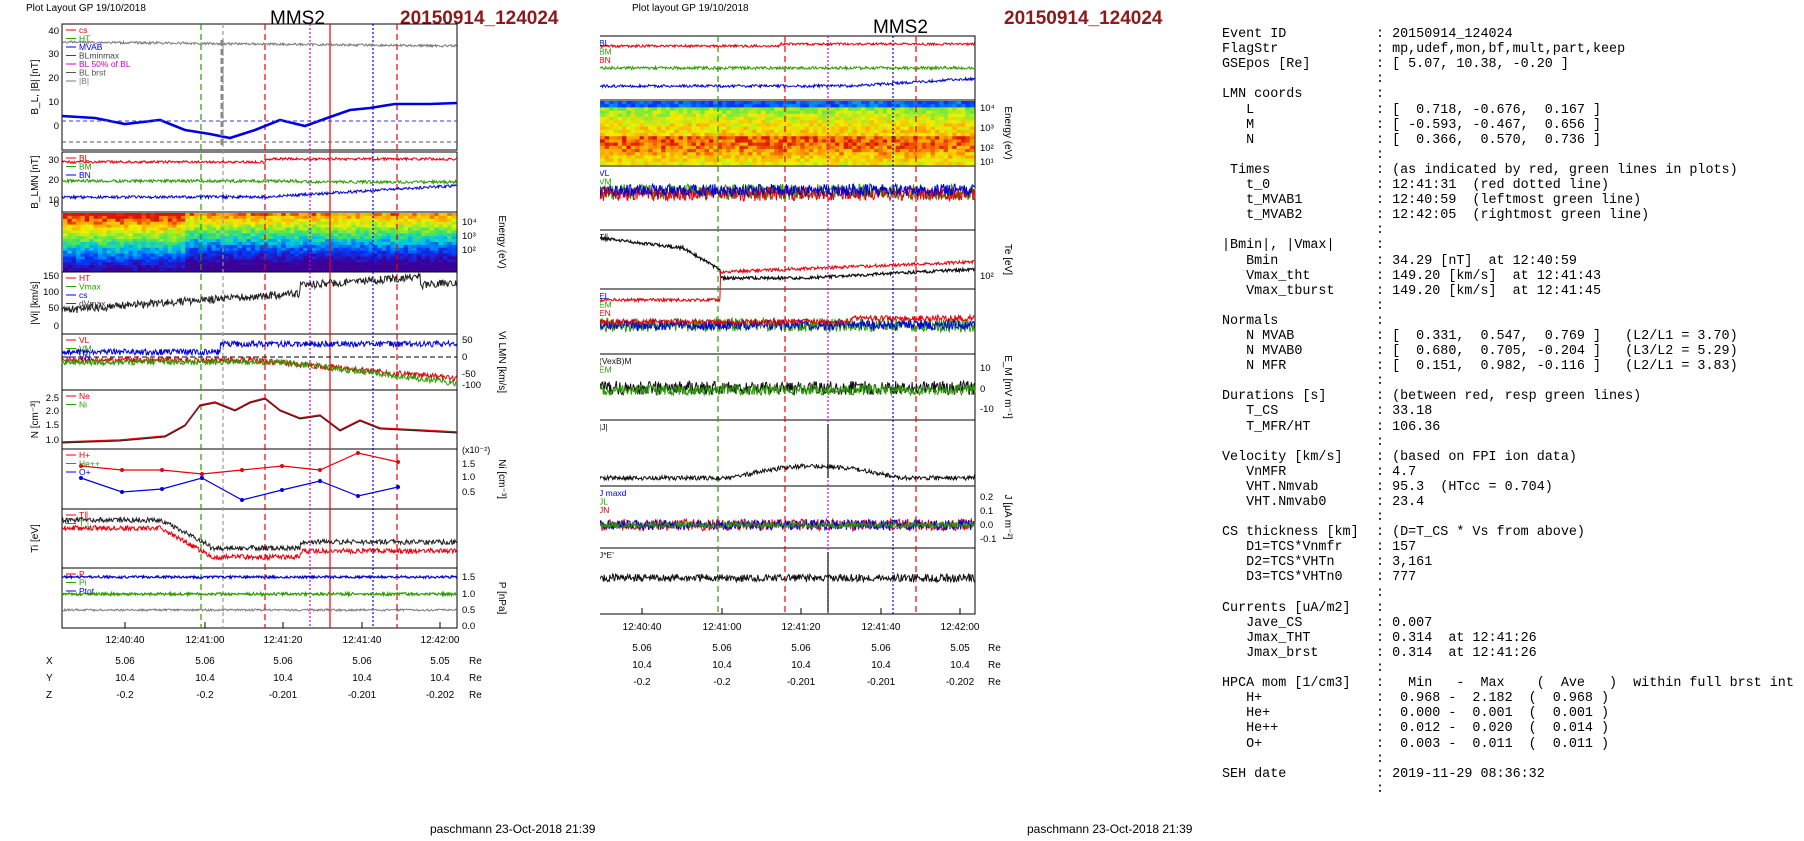  I want to click on marker-h-plus, so click(242, 470).